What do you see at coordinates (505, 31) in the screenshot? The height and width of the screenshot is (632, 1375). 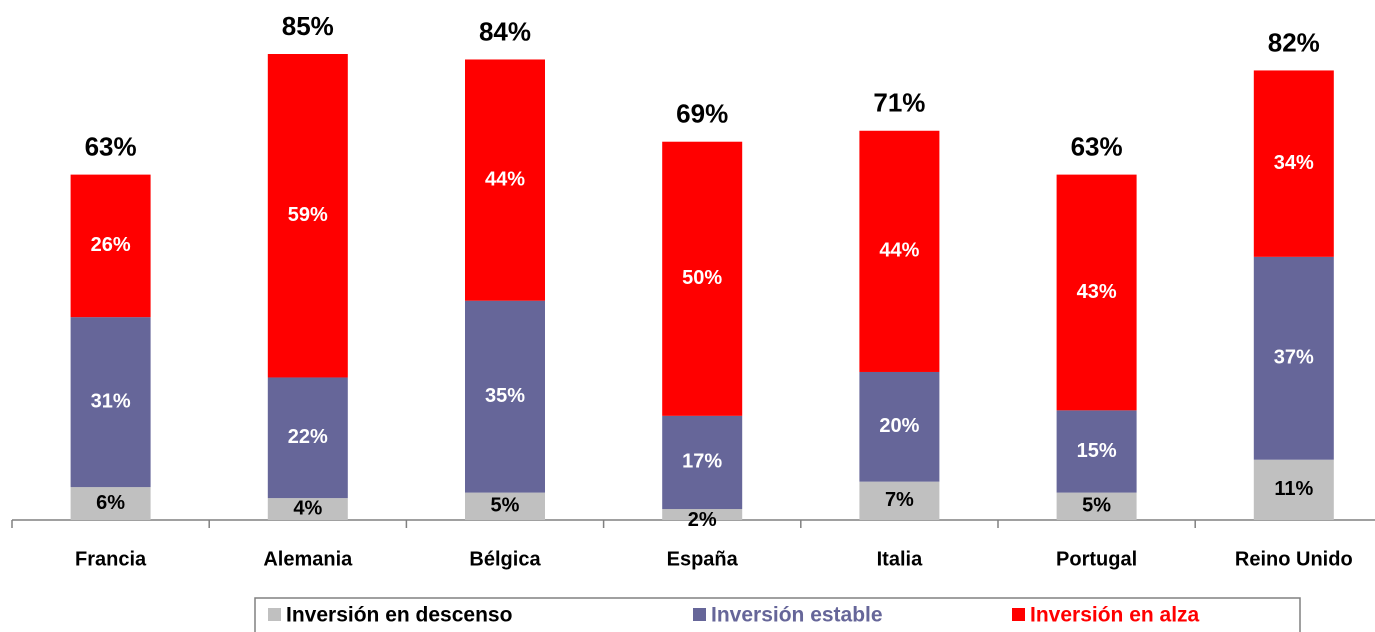 I see `total-label: 84%` at bounding box center [505, 31].